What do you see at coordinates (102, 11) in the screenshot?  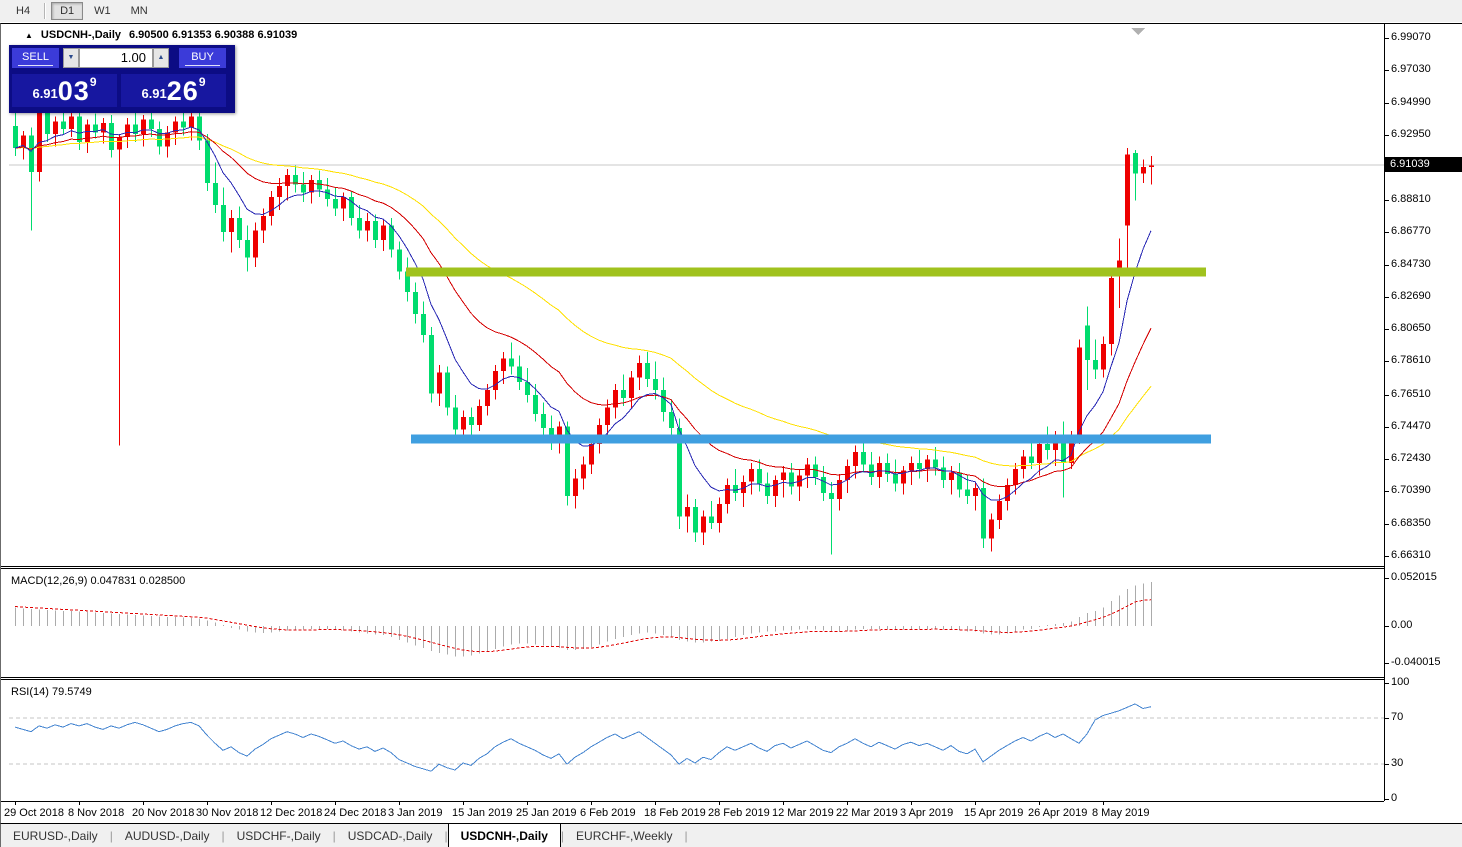 I see `timeframe-button-w1: W1` at bounding box center [102, 11].